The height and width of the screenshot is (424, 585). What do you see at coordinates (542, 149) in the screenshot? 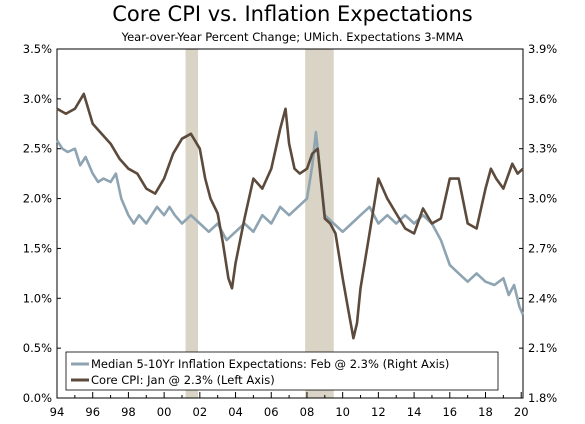
I see `right-tick-label: 3.3%` at bounding box center [542, 149].